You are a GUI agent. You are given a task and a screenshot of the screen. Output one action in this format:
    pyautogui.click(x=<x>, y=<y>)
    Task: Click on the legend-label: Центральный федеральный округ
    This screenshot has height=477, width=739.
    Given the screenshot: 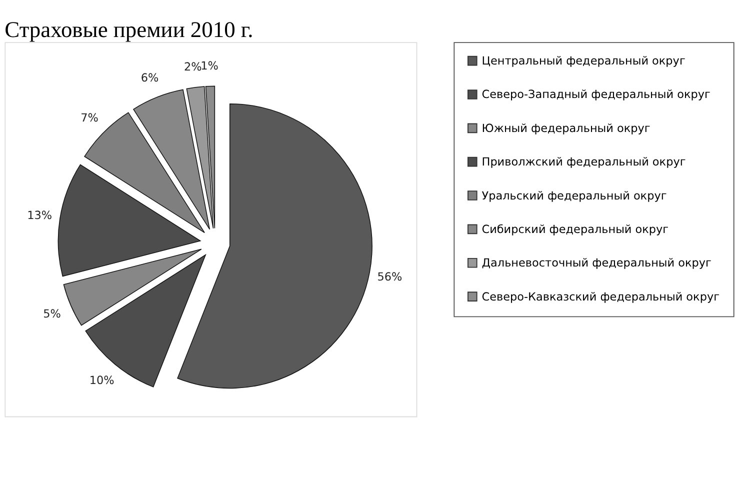 What is the action you would take?
    pyautogui.click(x=584, y=61)
    